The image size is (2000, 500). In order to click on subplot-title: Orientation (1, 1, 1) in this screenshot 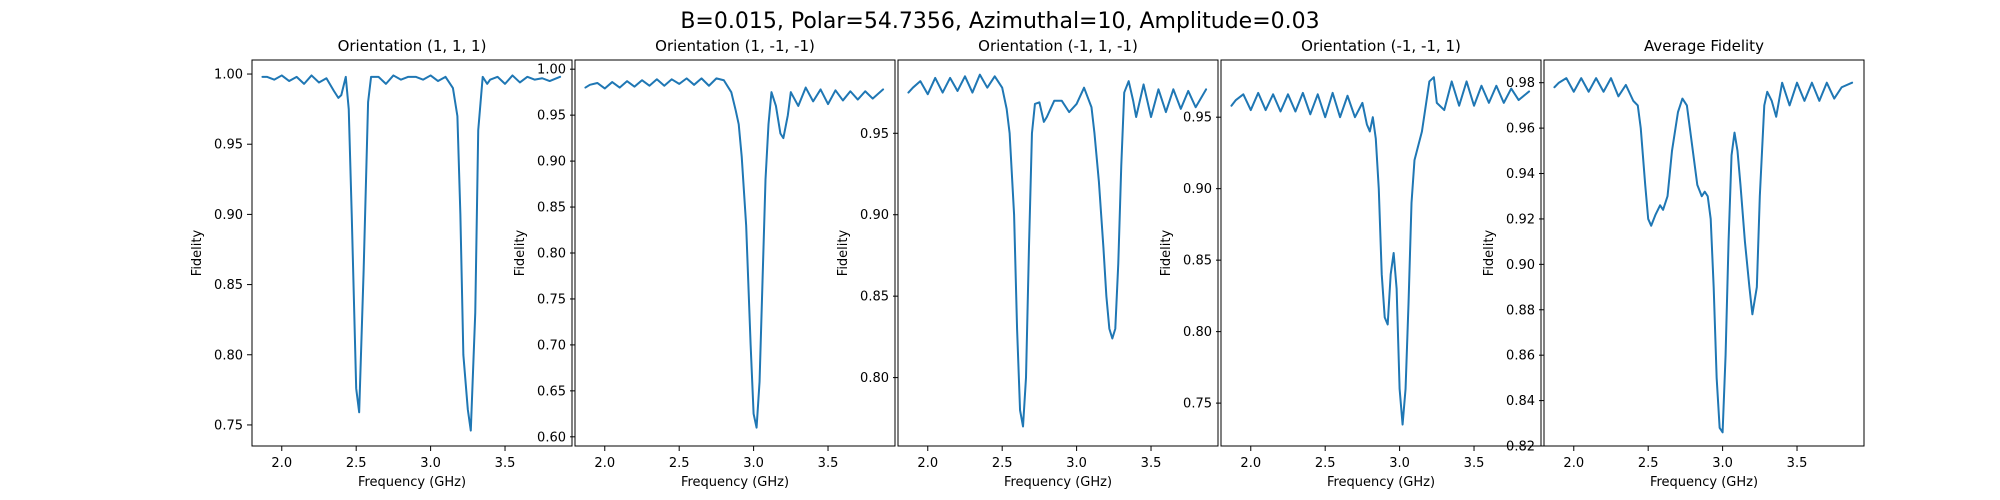, I will do `click(412, 46)`.